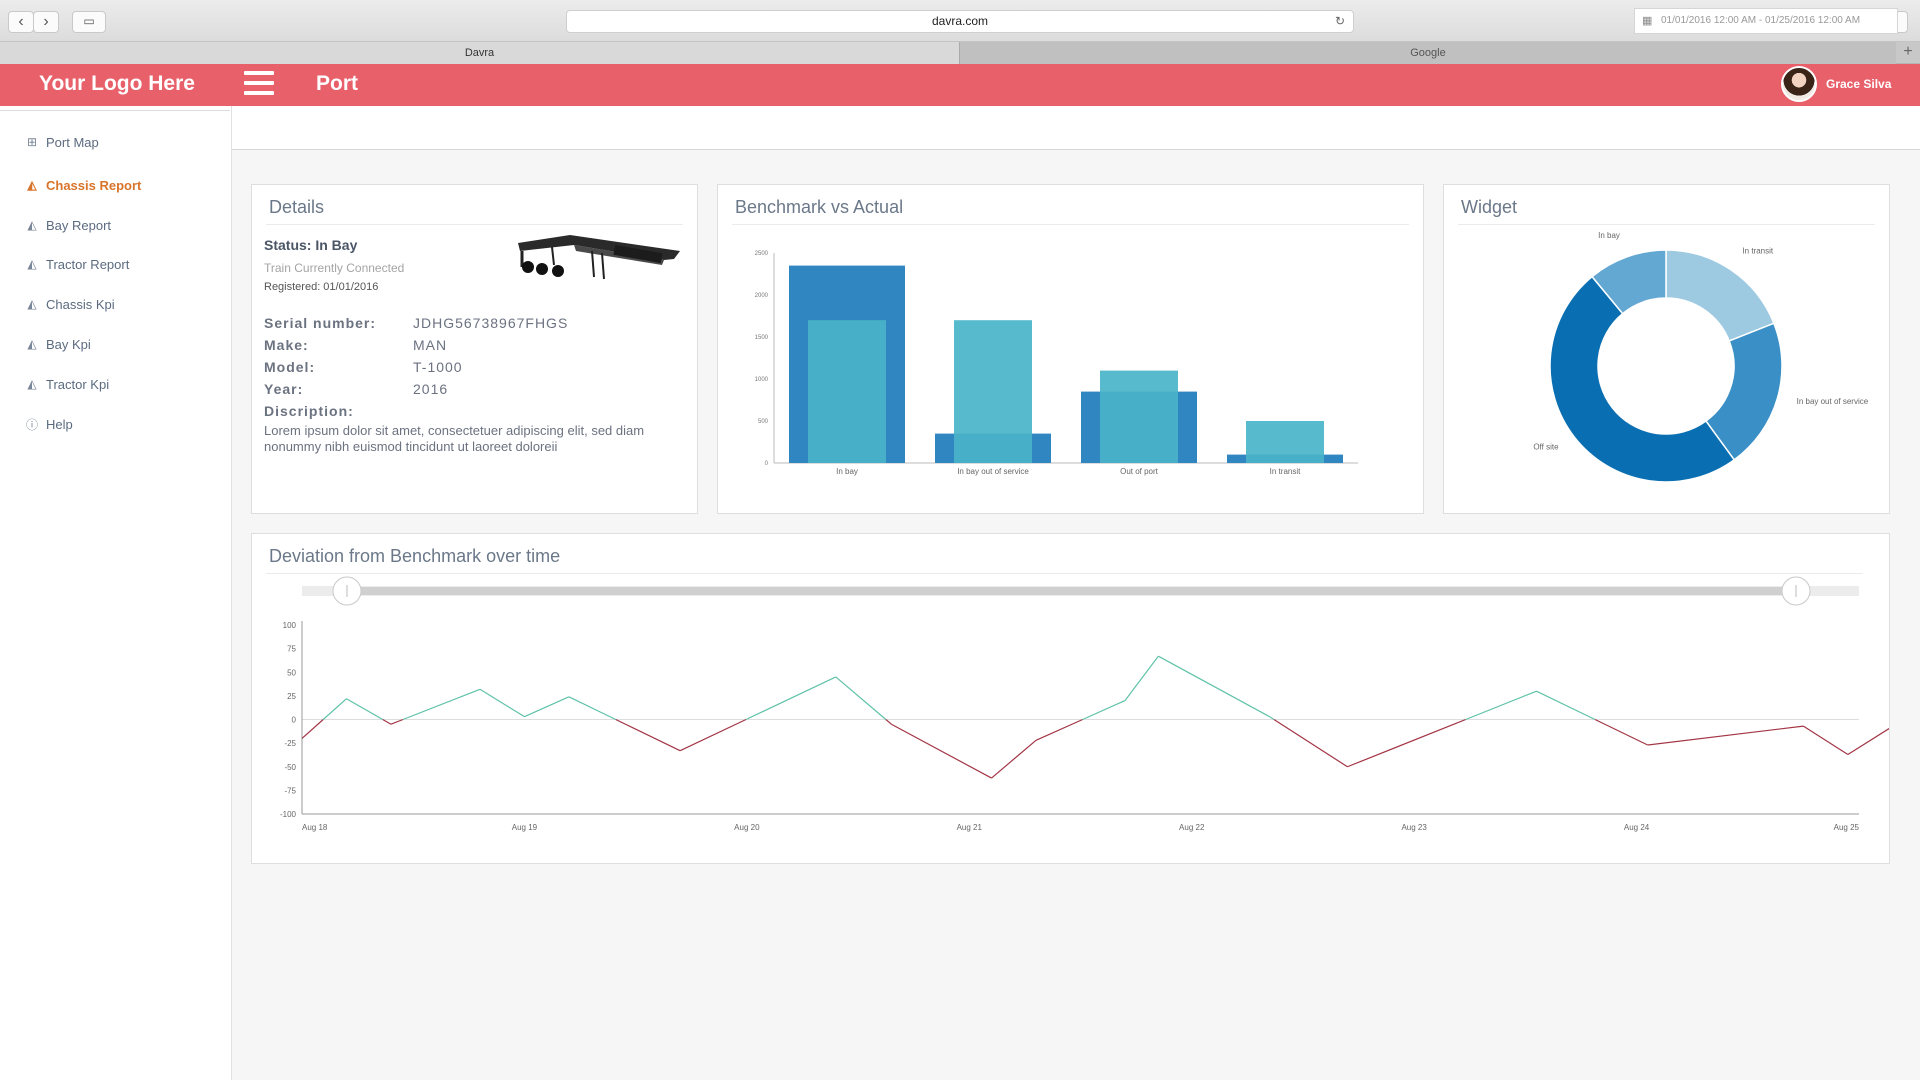 Image resolution: width=1920 pixels, height=1080 pixels. I want to click on sidebar-item-help: ⓘ Help, so click(48, 424).